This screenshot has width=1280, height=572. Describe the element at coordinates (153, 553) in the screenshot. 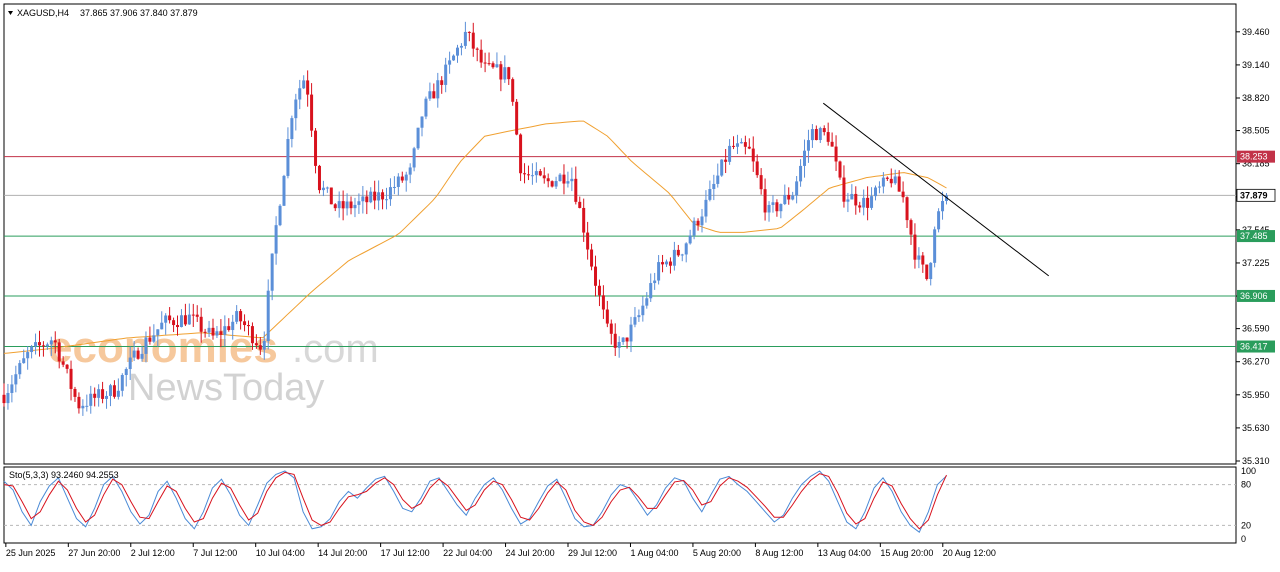

I see `time-tick-label: 2 Jul 12:00` at that location.